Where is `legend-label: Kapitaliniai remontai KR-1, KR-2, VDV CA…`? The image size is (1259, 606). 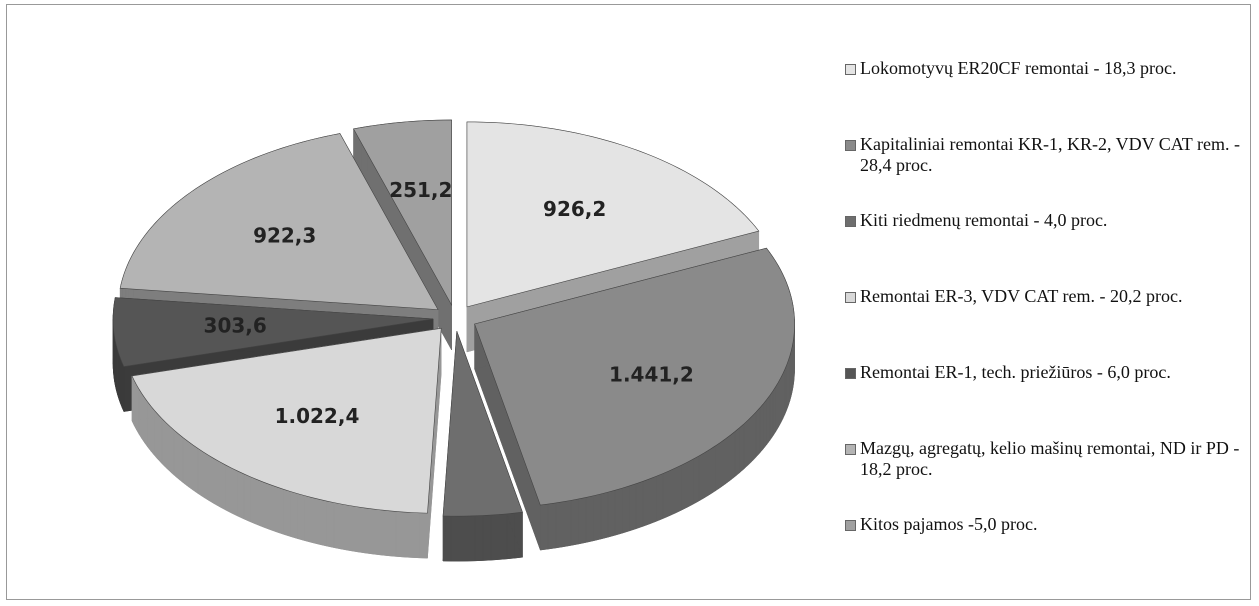 legend-label: Kapitaliniai remontai KR-1, KR-2, VDV CA… is located at coordinates (1050, 154).